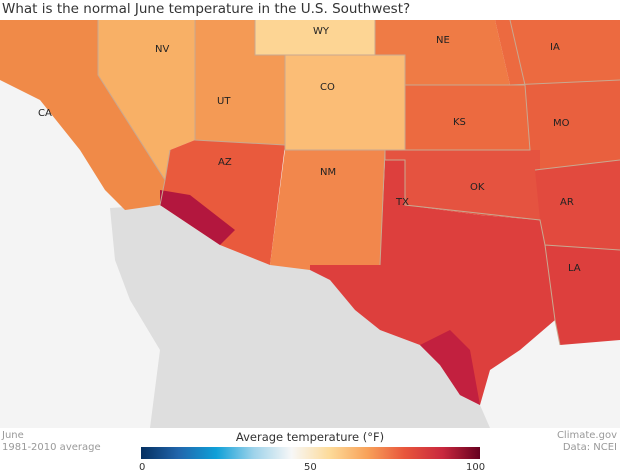  What do you see at coordinates (328, 172) in the screenshot?
I see `label-NM: NM` at bounding box center [328, 172].